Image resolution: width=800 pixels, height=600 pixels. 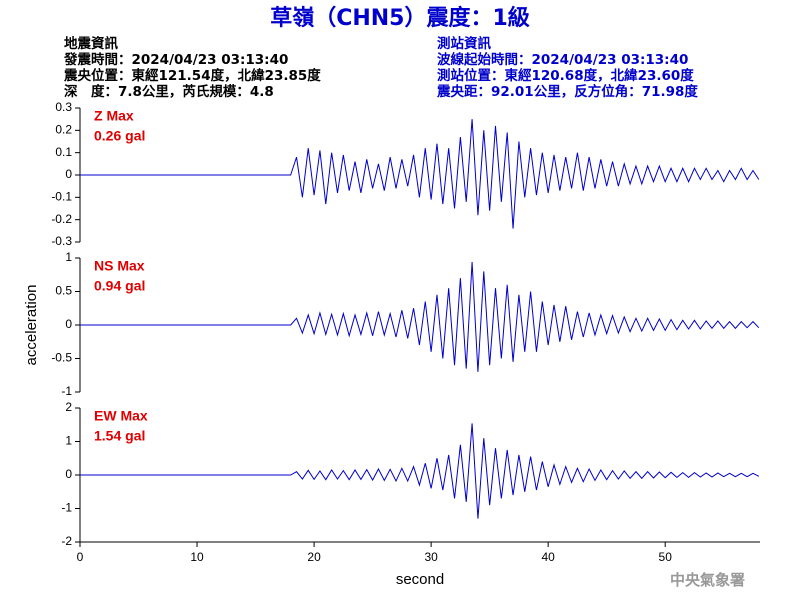 I want to click on annotation: 1.54 gal, so click(x=119, y=436).